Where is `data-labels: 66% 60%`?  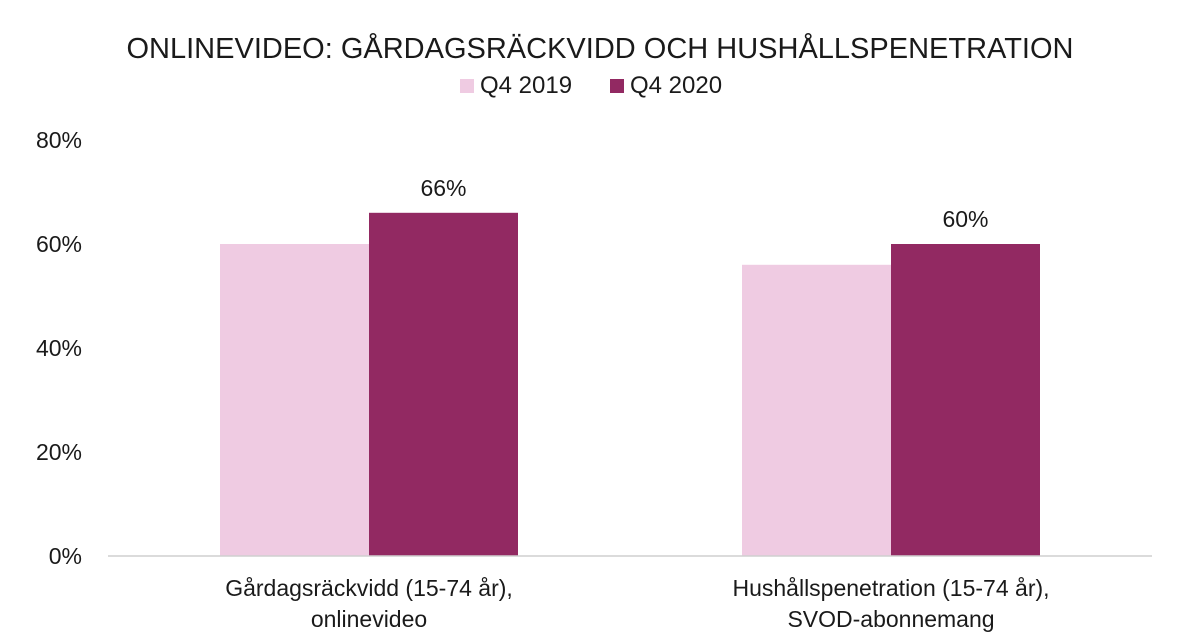 data-labels: 66% 60% is located at coordinates (704, 203).